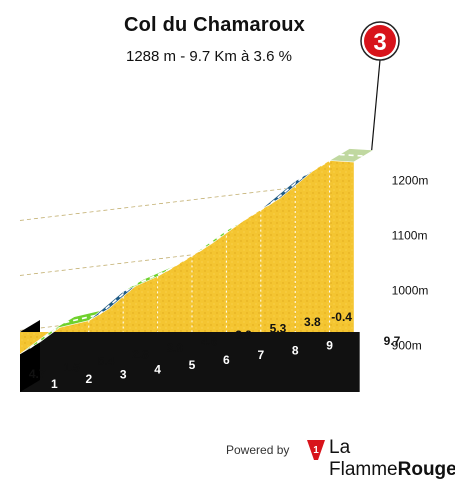 The image size is (455, 481). I want to click on km-marker: 7, so click(260, 355).